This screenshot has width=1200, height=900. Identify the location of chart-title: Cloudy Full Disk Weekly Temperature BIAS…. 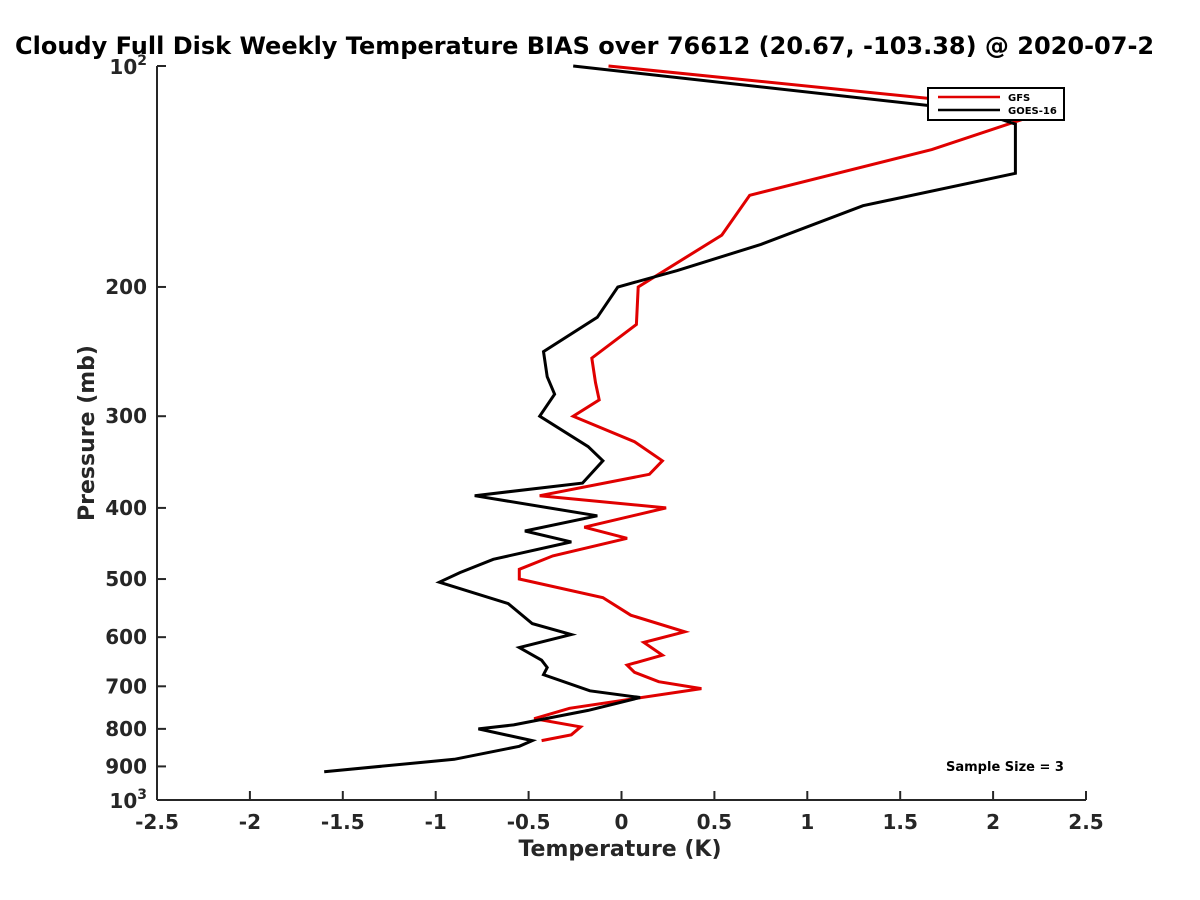
(584, 46).